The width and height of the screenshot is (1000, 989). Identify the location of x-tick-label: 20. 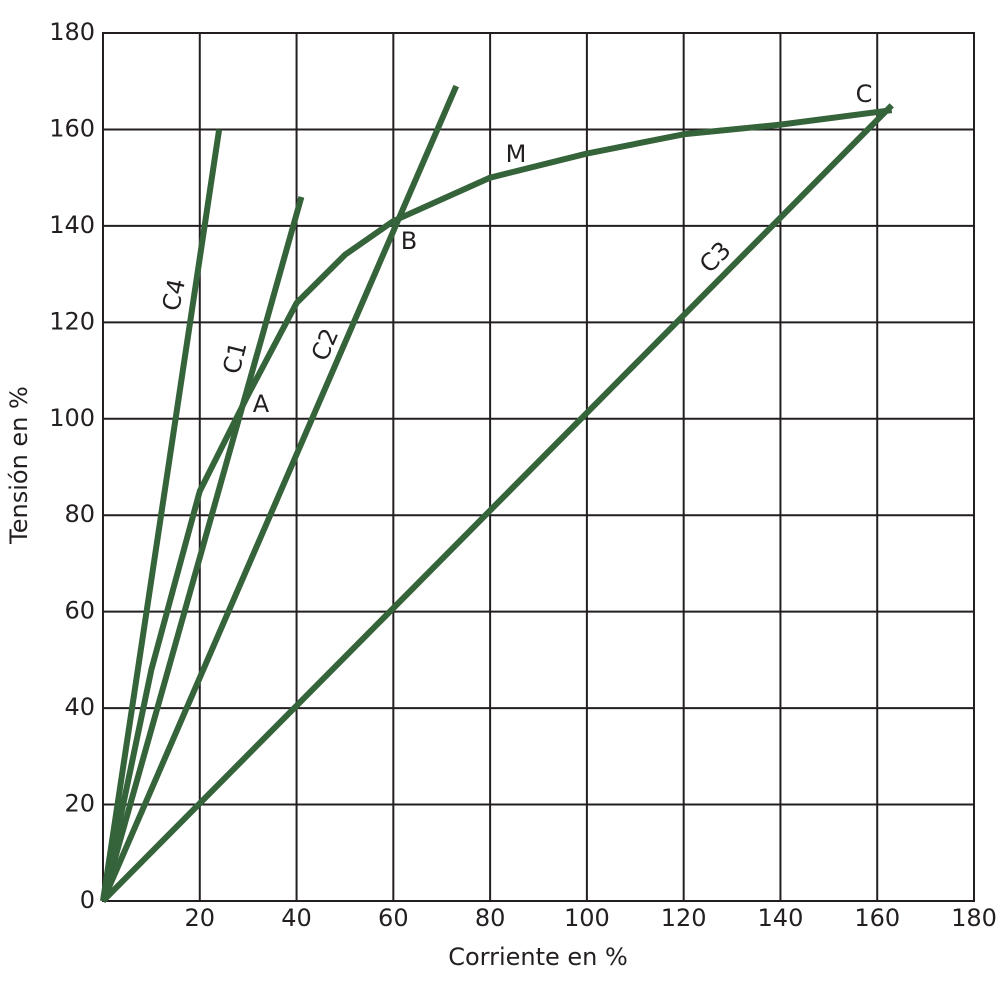
(200, 918).